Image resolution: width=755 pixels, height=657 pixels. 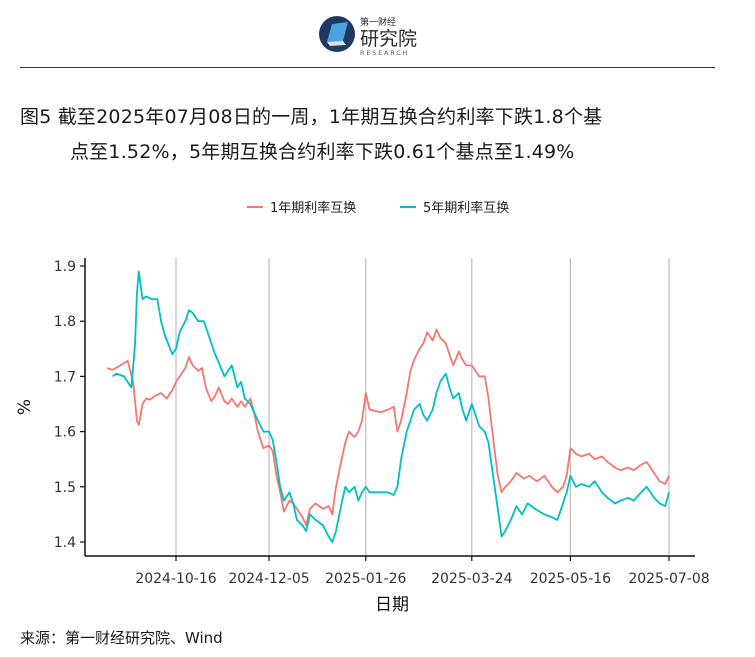 What do you see at coordinates (25, 407) in the screenshot?
I see `y-axis-title: %` at bounding box center [25, 407].